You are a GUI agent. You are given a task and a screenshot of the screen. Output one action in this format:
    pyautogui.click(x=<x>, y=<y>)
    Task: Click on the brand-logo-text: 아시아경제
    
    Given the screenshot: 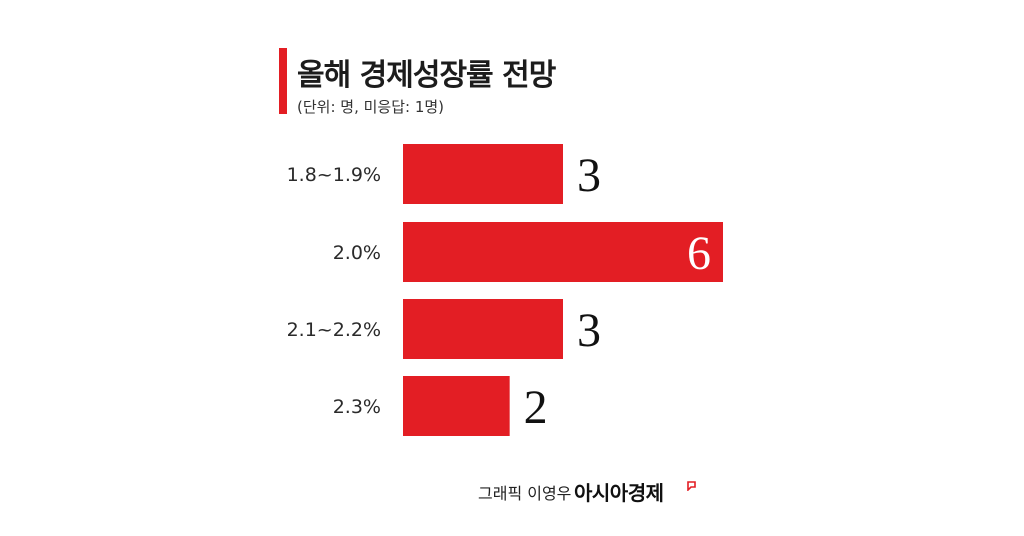 What is the action you would take?
    pyautogui.click(x=619, y=493)
    